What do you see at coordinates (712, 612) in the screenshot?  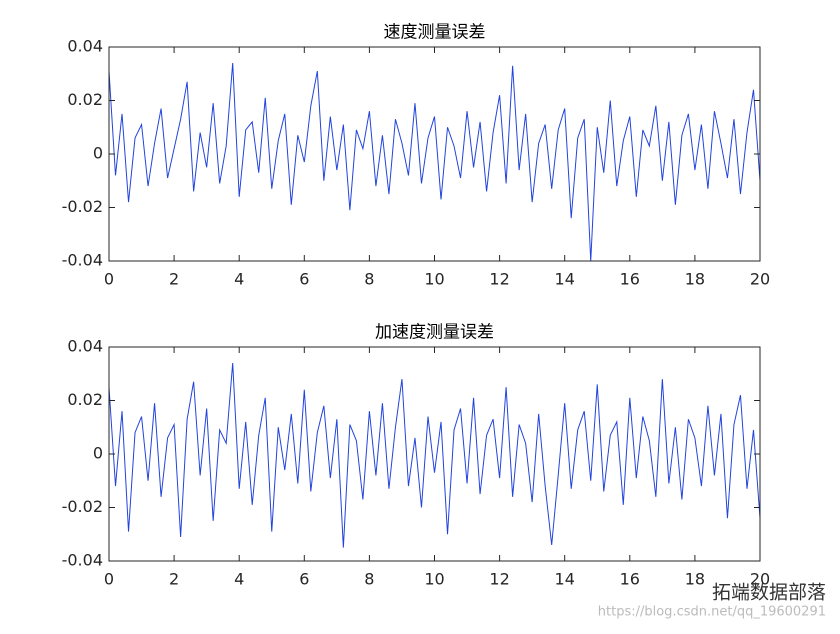 I see `watermark-url: https://blog.csdn.net/qq_19600291` at bounding box center [712, 612].